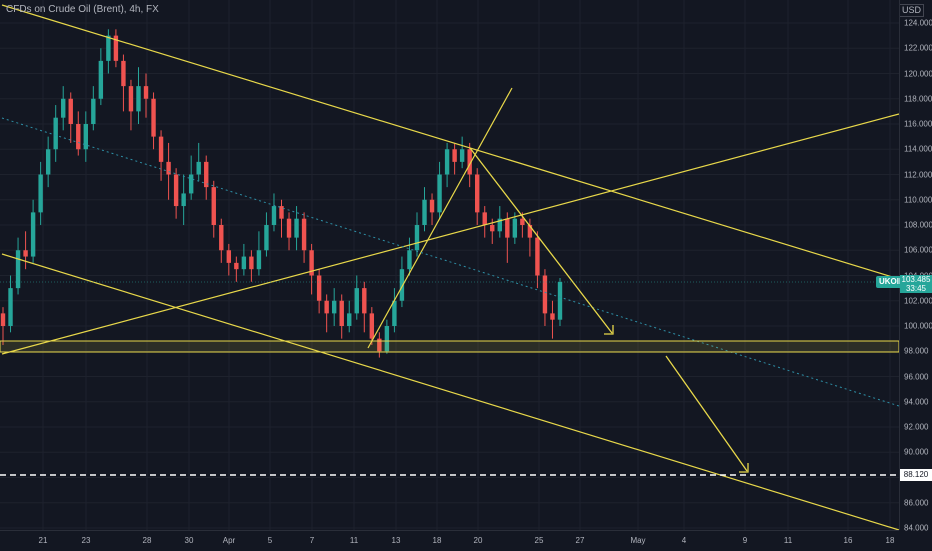  Describe the element at coordinates (918, 225) in the screenshot. I see `price-tick-label: 108.000` at that location.